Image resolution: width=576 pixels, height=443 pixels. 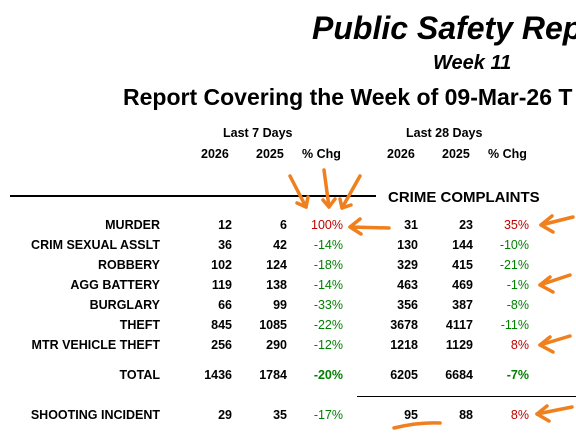 What do you see at coordinates (407, 245) in the screenshot?
I see `row-crim-sexual-asslt-a28: 130` at bounding box center [407, 245].